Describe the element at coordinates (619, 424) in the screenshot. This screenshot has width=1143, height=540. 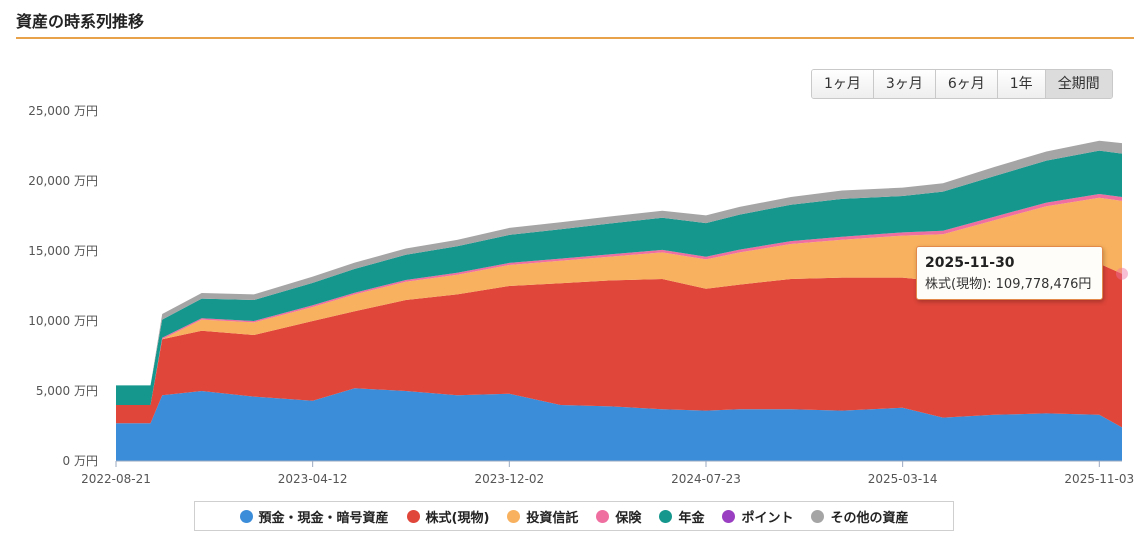
I see `series-area-deposit` at that location.